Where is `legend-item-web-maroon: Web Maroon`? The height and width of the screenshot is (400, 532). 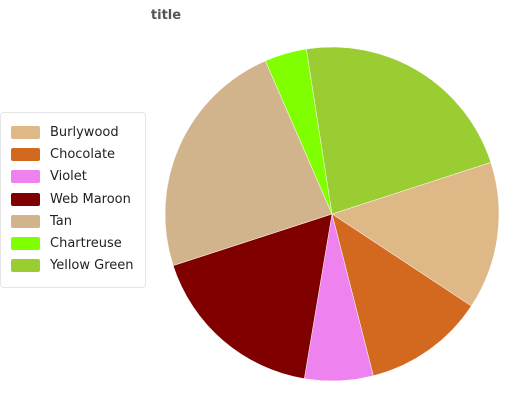
legend-item-web-maroon: Web Maroon is located at coordinates (78, 199).